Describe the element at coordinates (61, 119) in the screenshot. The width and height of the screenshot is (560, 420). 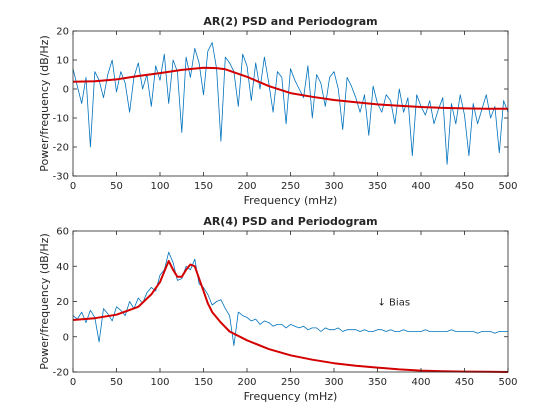
I see `y-tick-label: -10` at that location.